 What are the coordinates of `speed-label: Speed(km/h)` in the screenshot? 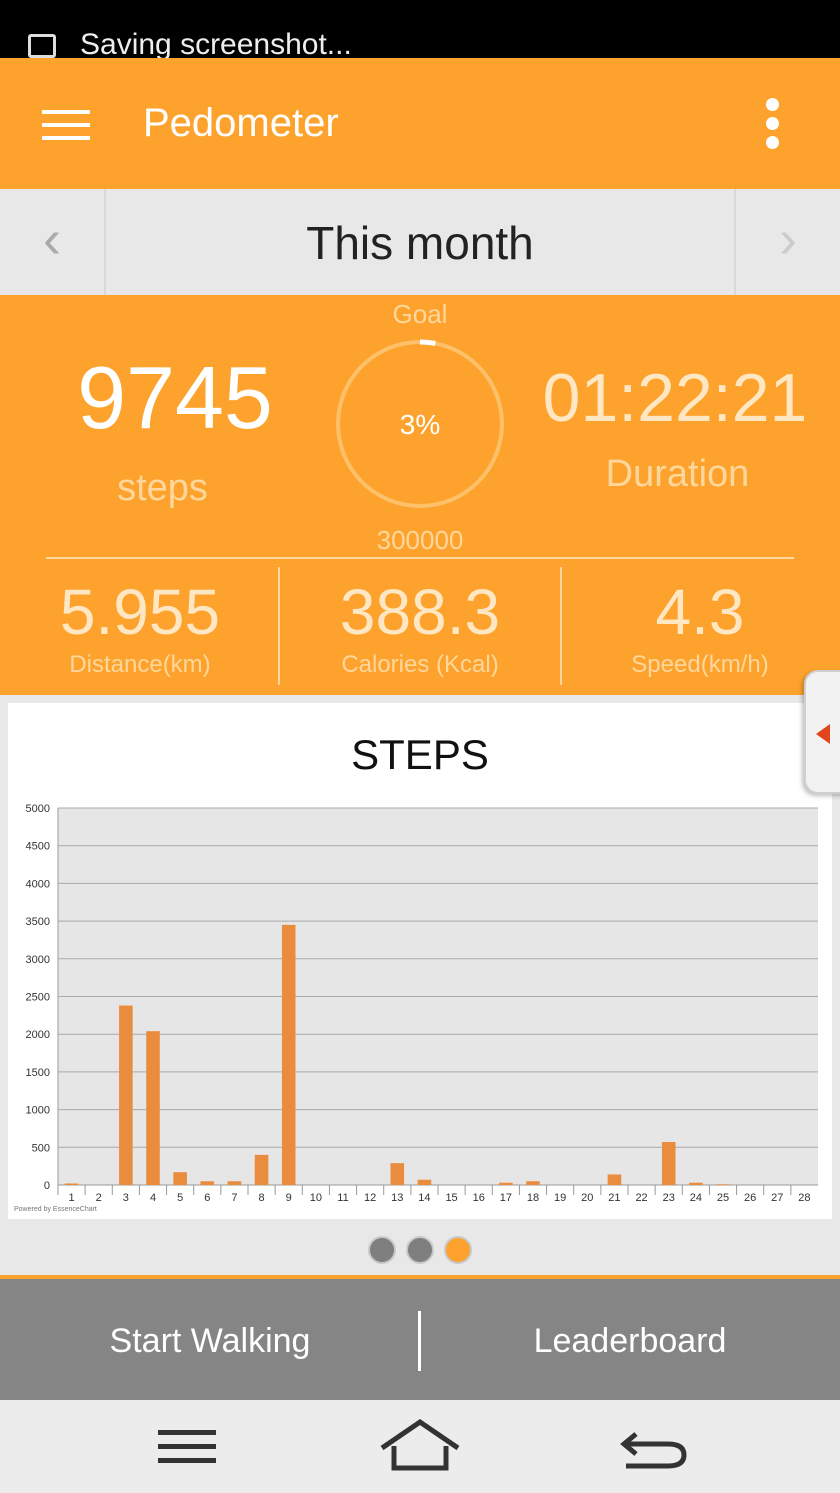 It's located at (700, 664).